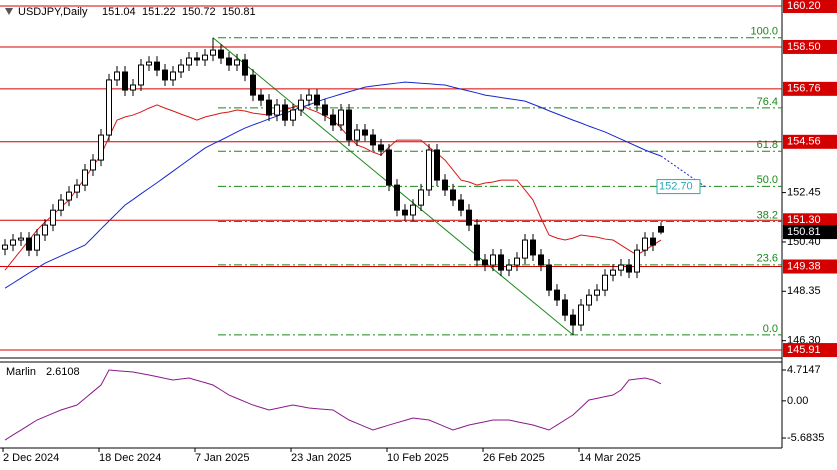  I want to click on indicator-tick-label: -5.6835, so click(805, 438).